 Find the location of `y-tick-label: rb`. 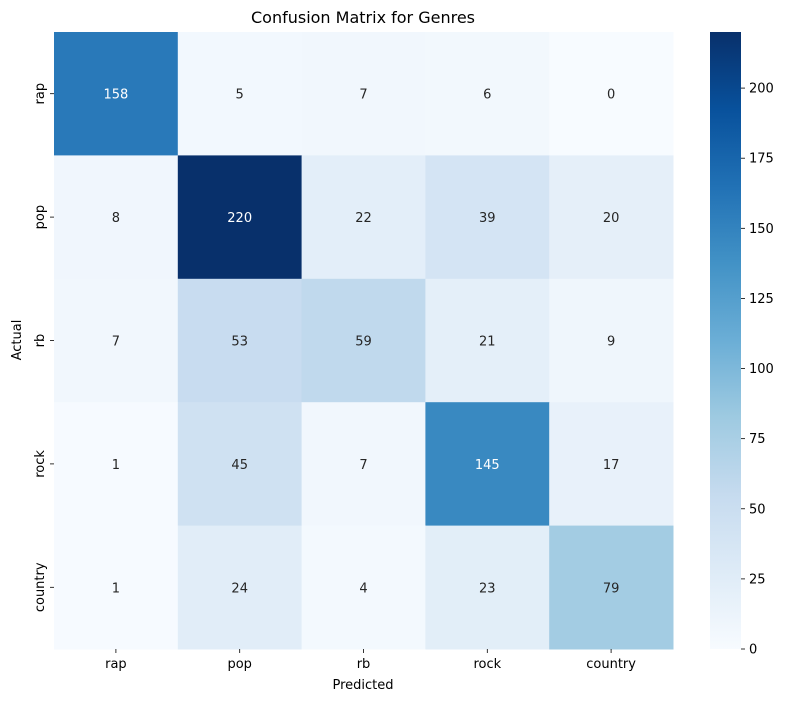

y-tick-label: rb is located at coordinates (40, 341).